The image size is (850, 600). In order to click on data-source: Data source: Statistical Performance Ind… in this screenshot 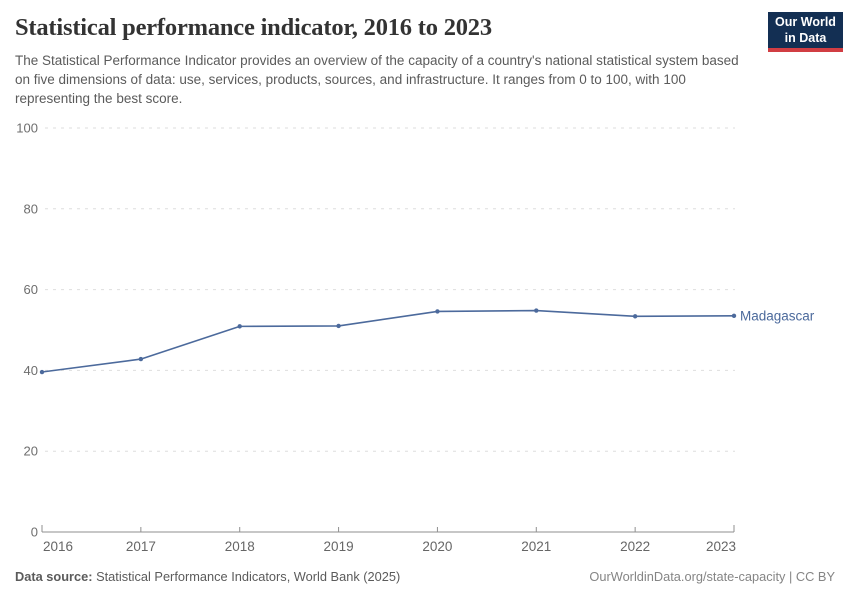, I will do `click(207, 576)`.